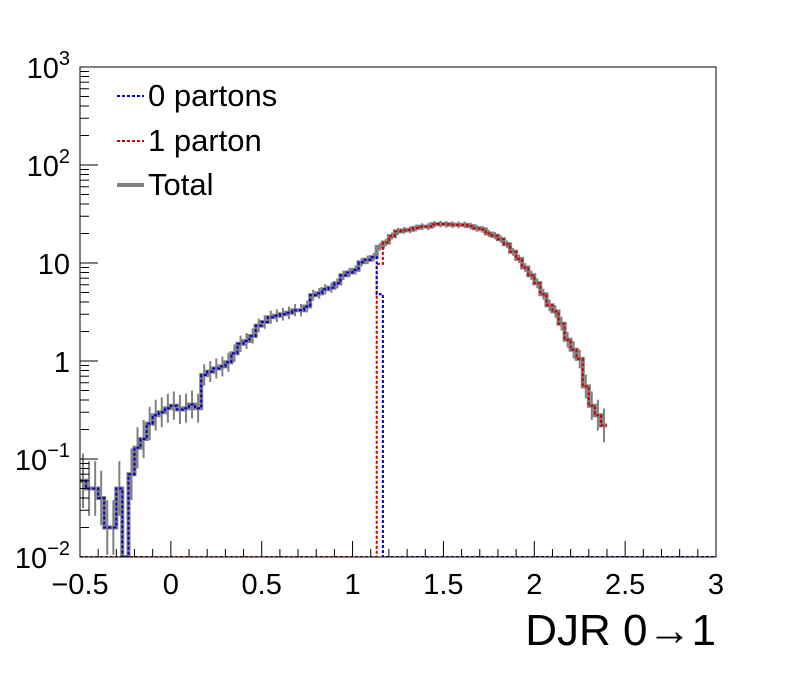 This screenshot has width=796, height=677. What do you see at coordinates (534, 585) in the screenshot?
I see `x-tick-label: 2` at bounding box center [534, 585].